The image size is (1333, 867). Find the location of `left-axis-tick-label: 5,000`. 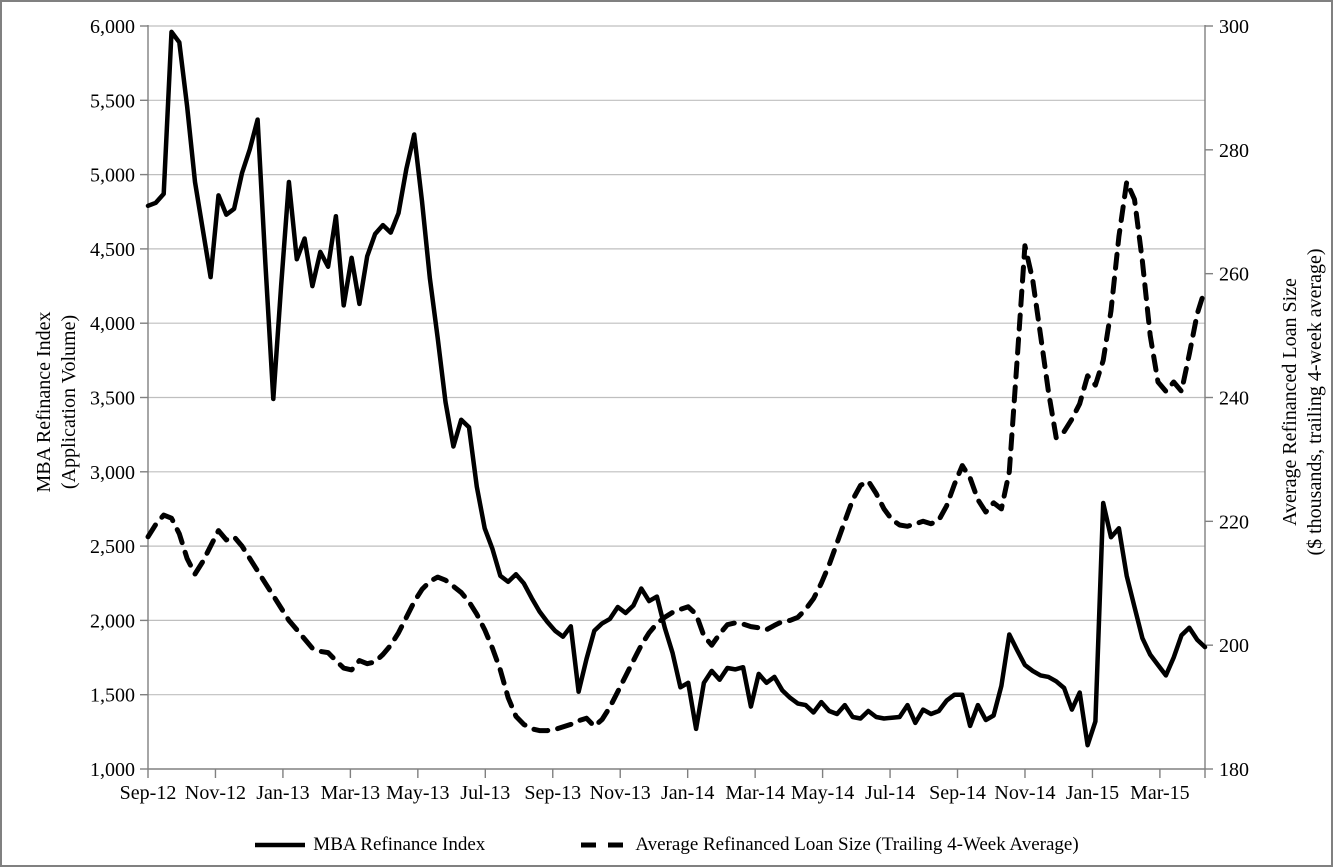

left-axis-tick-label: 5,000 is located at coordinates (112, 176).